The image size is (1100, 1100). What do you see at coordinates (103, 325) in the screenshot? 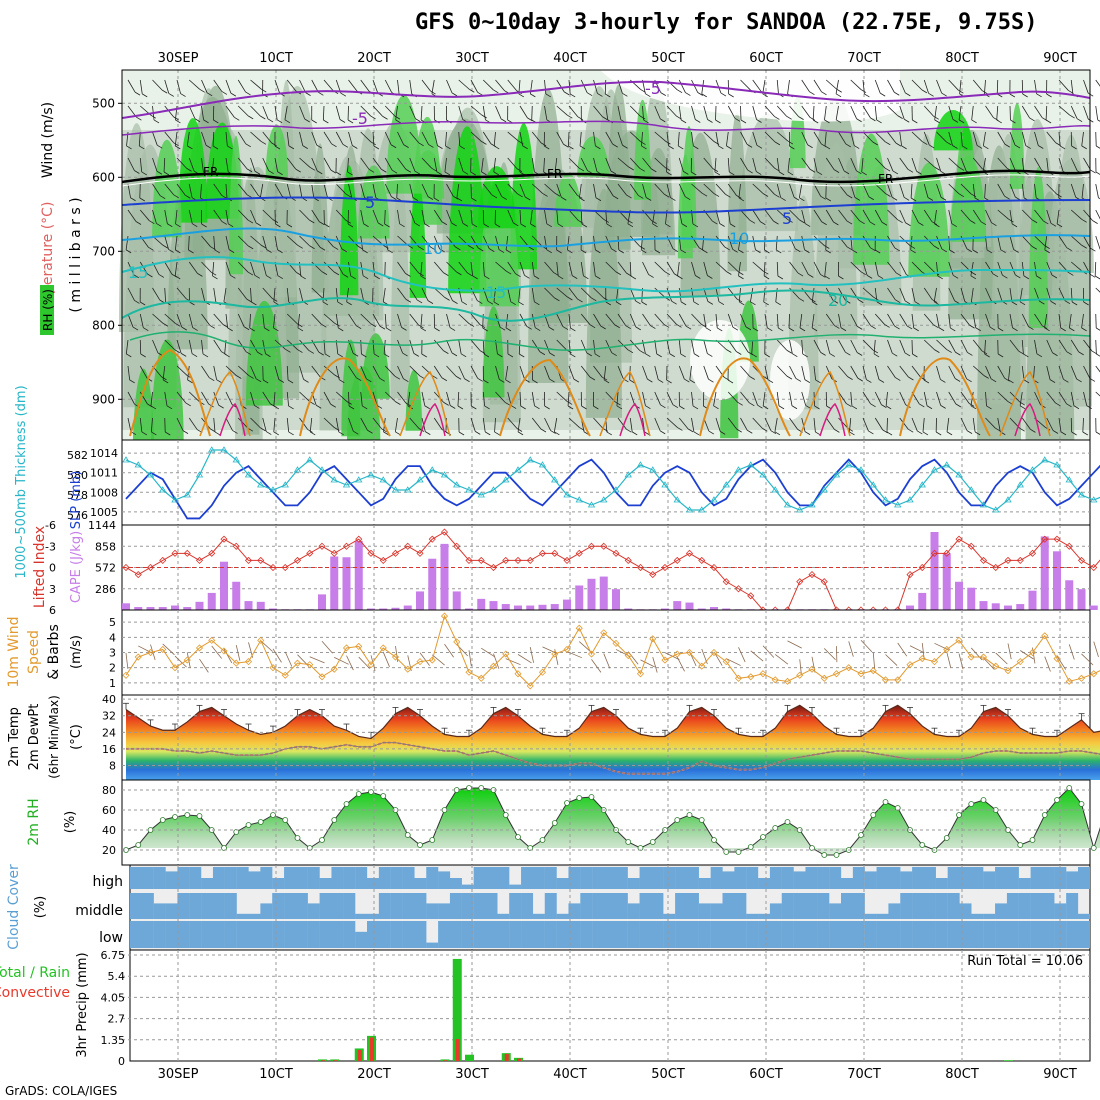
I see `ua-tick-3: 800` at bounding box center [103, 325].